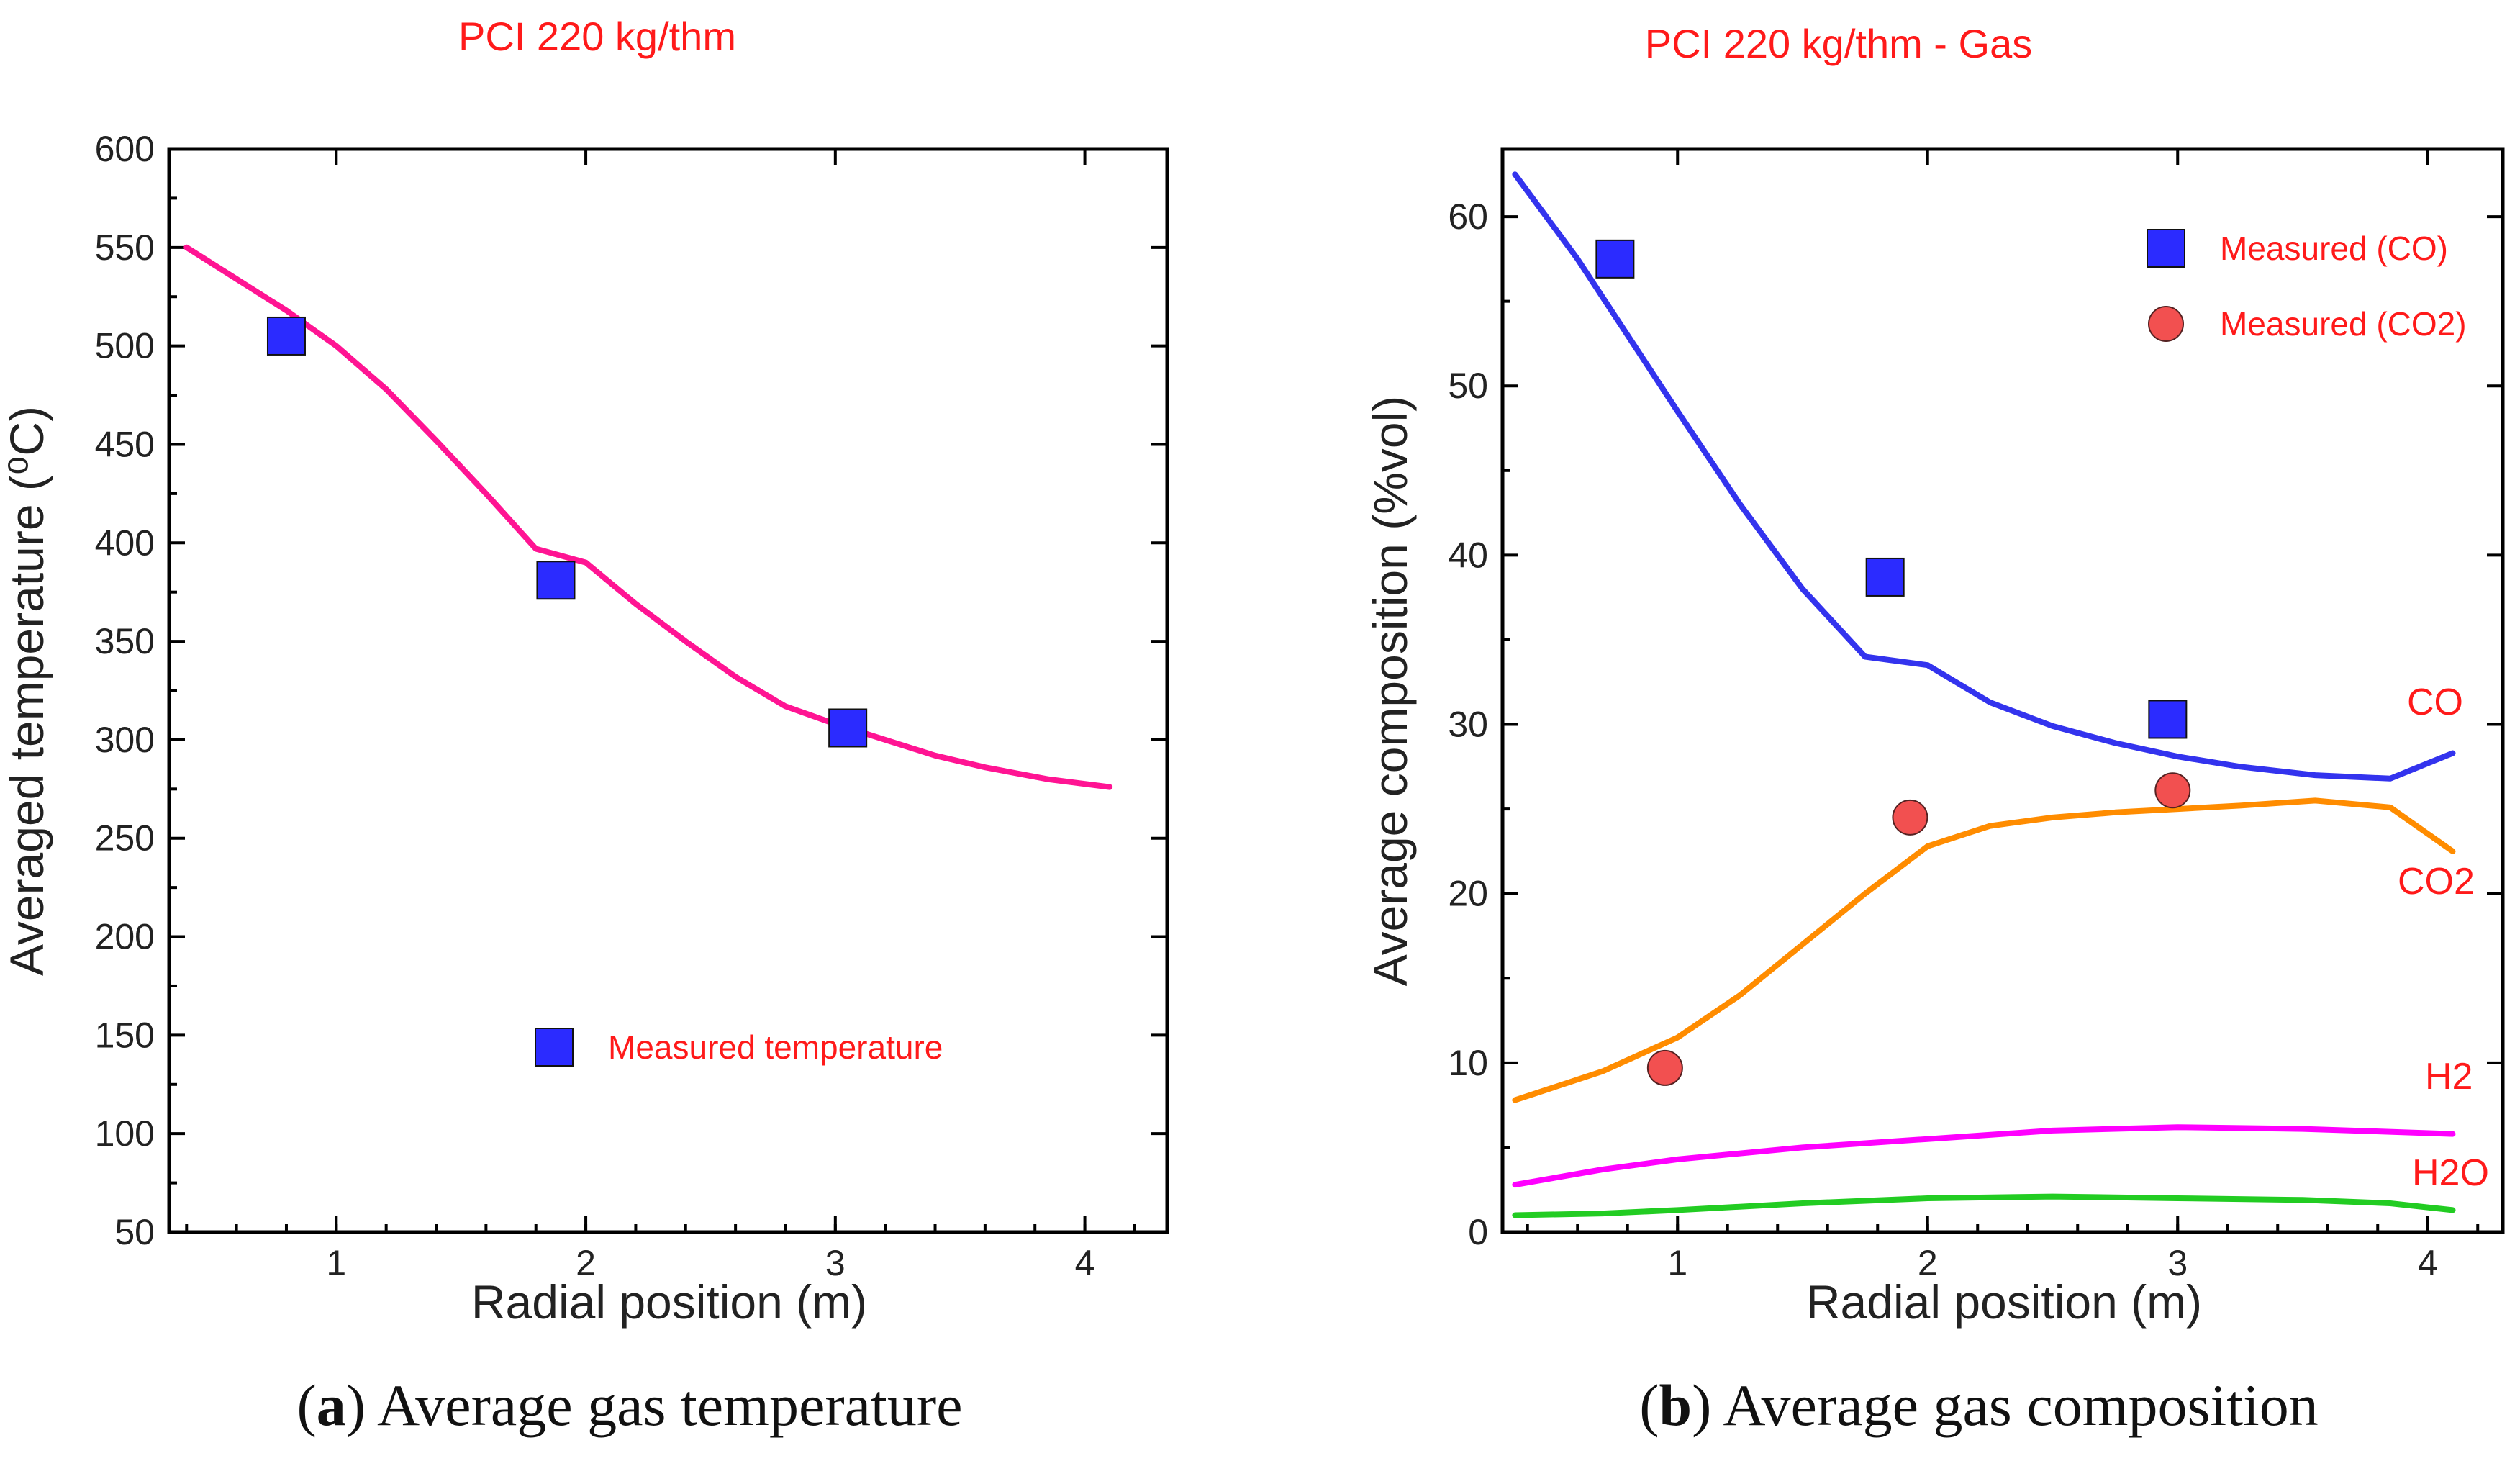  Describe the element at coordinates (125, 247) in the screenshot. I see `y-tick-label: 550` at that location.